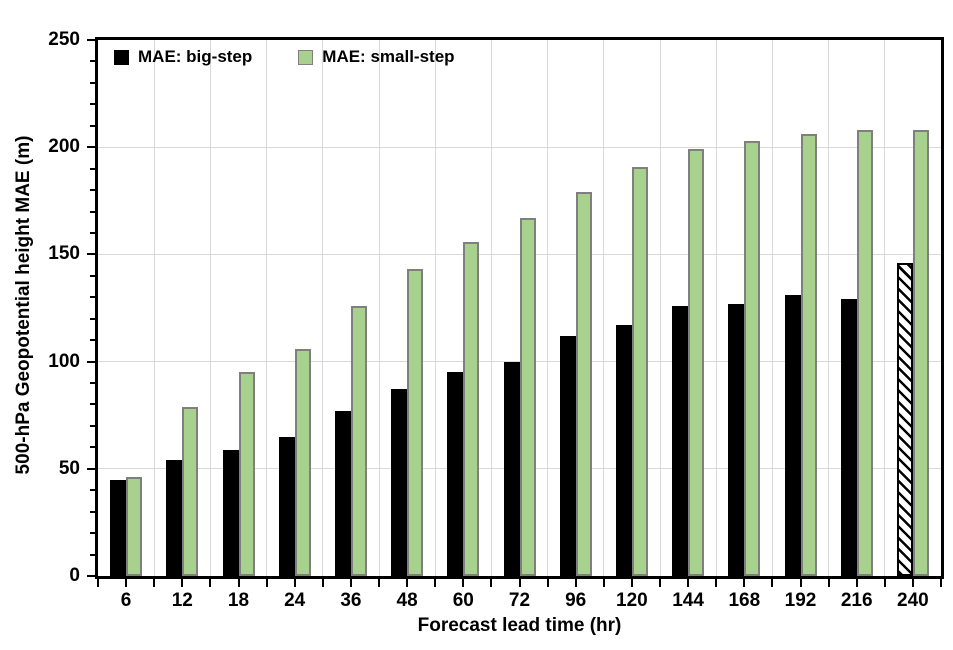 The width and height of the screenshot is (953, 650). I want to click on x-axis-tick-label: 240, so click(913, 600).